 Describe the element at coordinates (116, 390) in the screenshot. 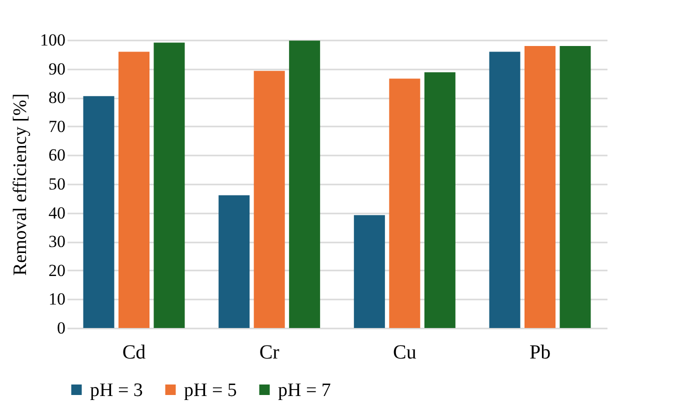

I see `legend-label: pH = 3` at that location.